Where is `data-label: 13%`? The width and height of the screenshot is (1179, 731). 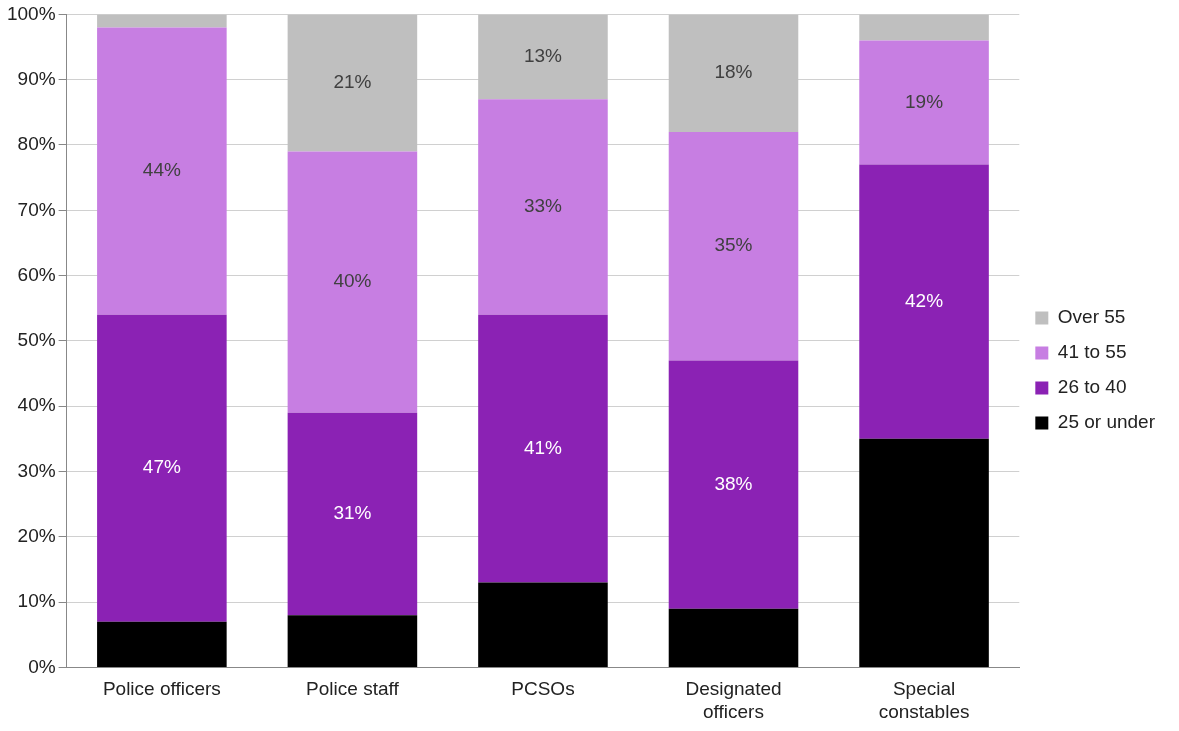
data-label: 13% is located at coordinates (543, 56).